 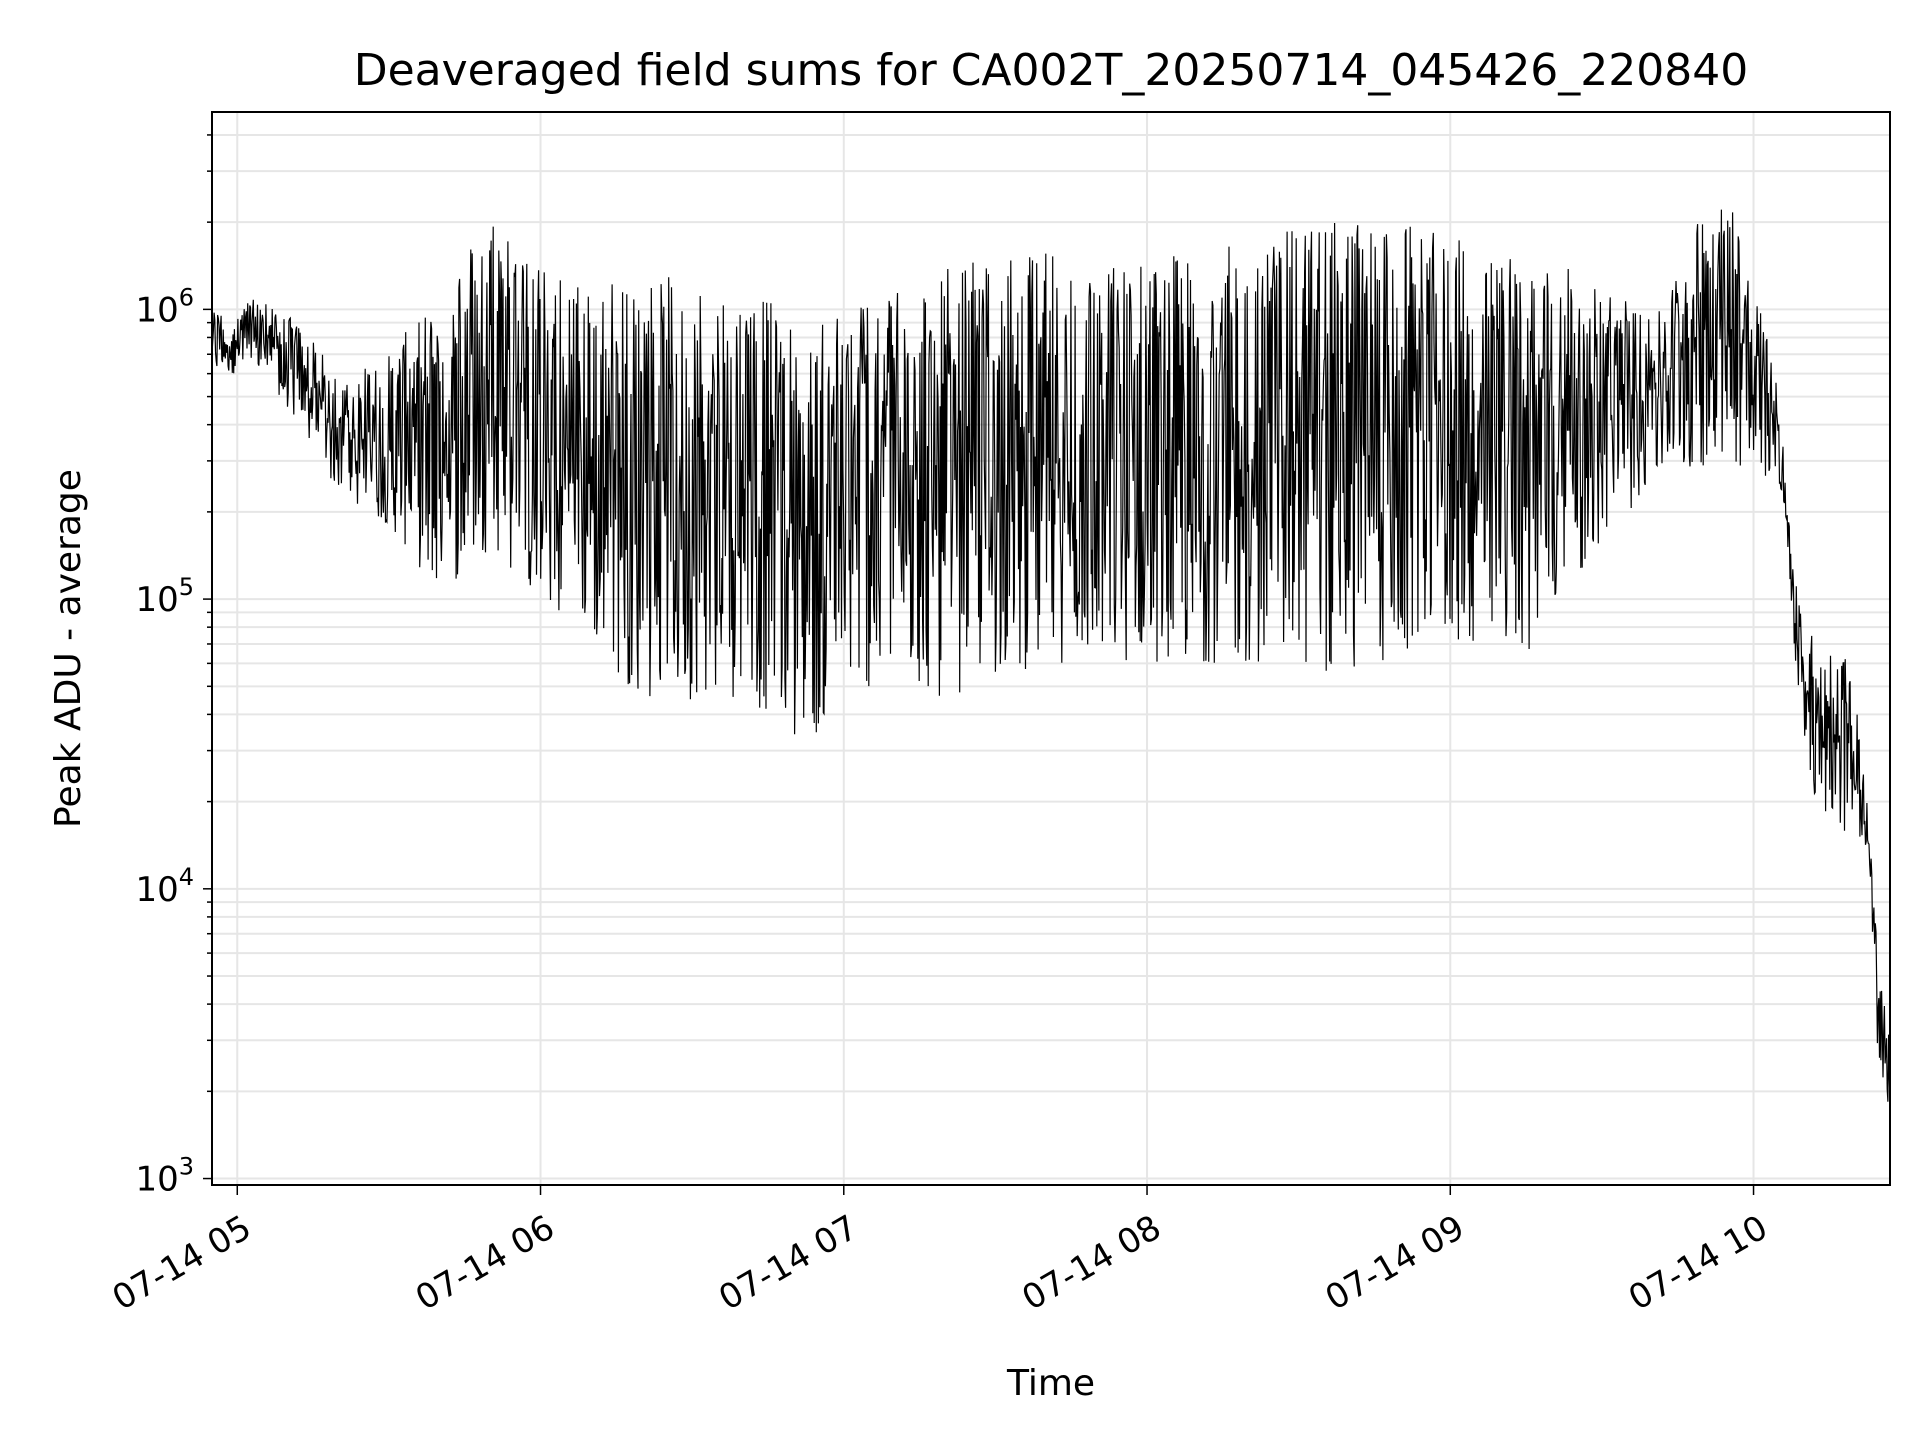 What do you see at coordinates (485, 1263) in the screenshot?
I see `x-tick-label: 07-14 06` at bounding box center [485, 1263].